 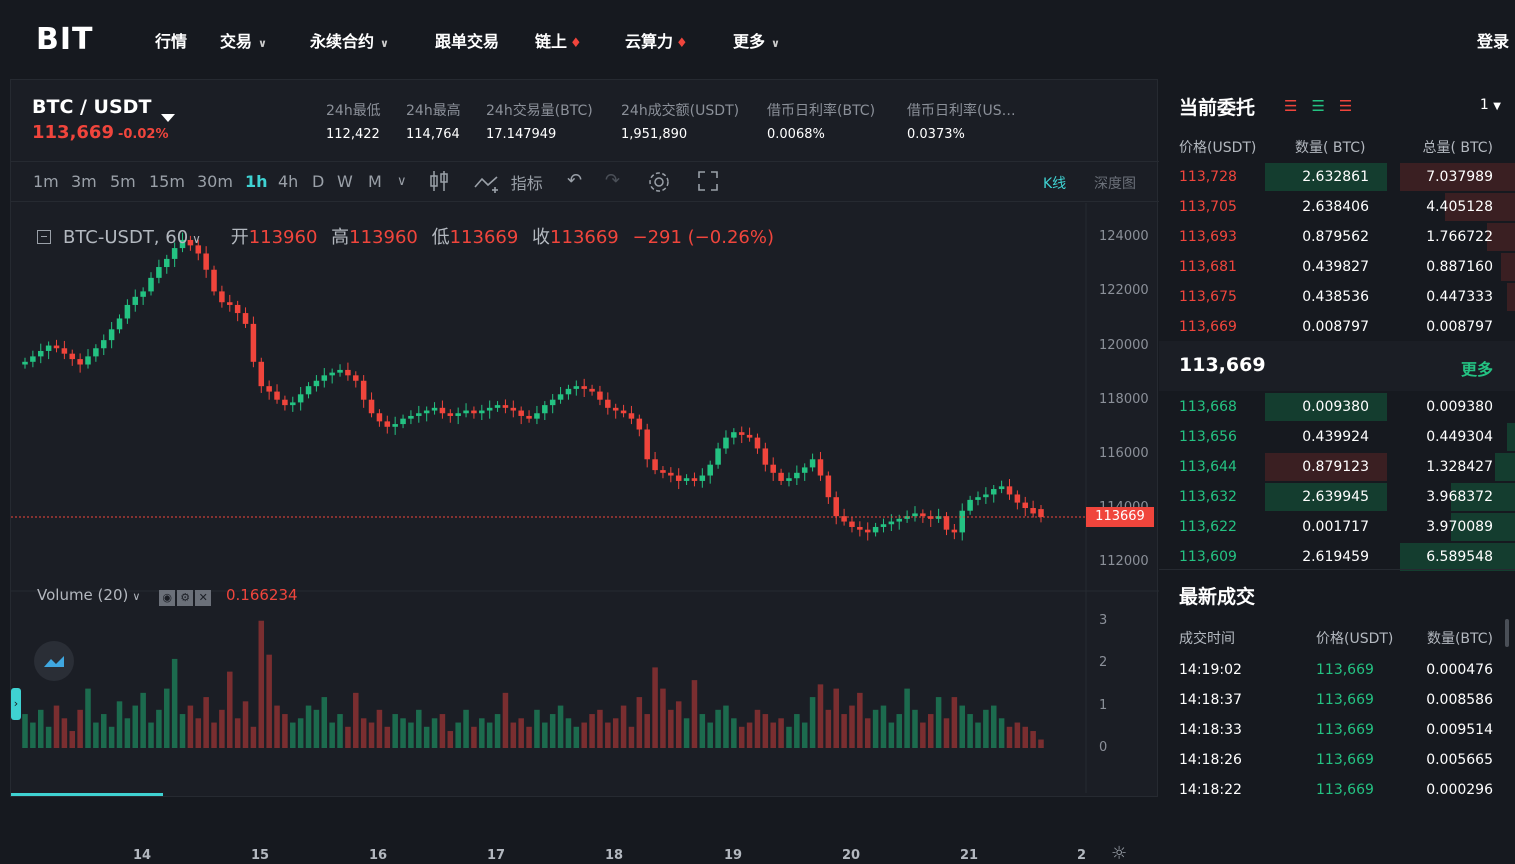 I want to click on timeframe-3m: 3m, so click(x=84, y=181).